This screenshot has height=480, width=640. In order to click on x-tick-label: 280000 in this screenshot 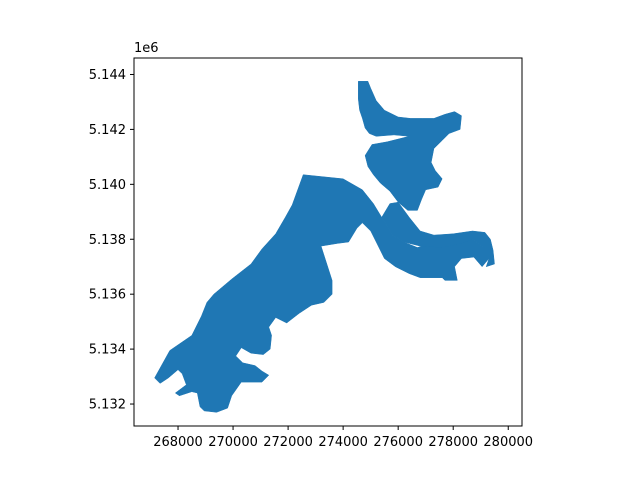, I will do `click(508, 442)`.